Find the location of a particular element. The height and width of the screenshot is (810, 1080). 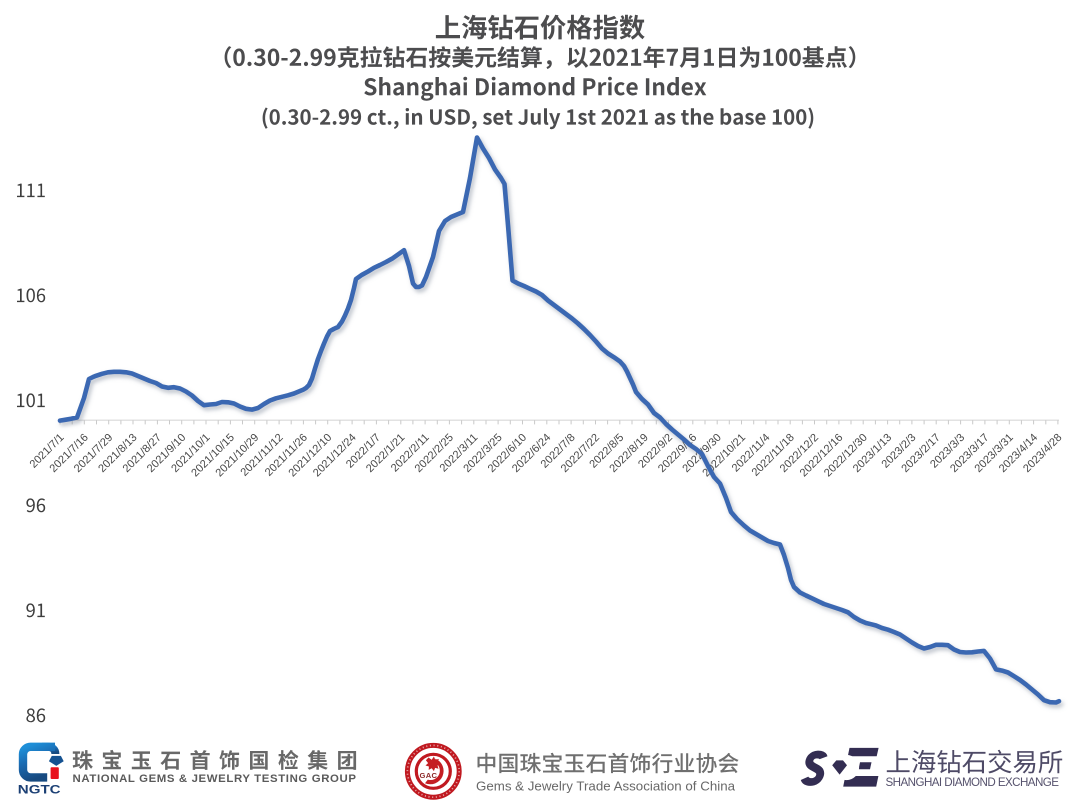

svg-text:NATIONAL GEMS & JEWELRY TESTIN: NATIONAL GEMS & JEWELRY TESTING GROUP is located at coordinates (215, 779).